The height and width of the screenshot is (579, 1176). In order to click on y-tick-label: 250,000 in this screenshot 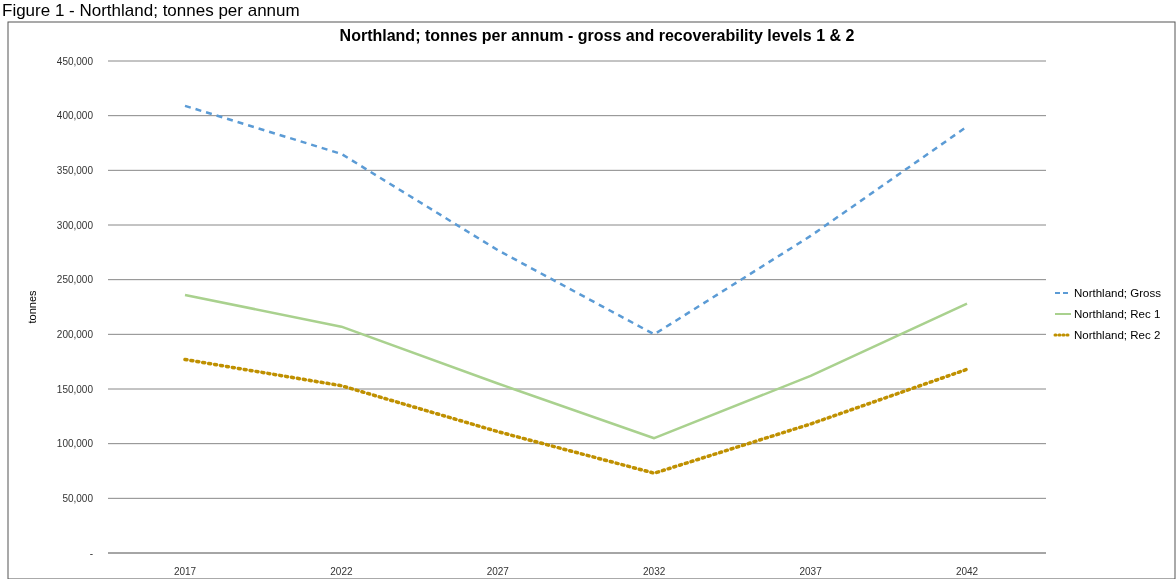, I will do `click(75, 280)`.